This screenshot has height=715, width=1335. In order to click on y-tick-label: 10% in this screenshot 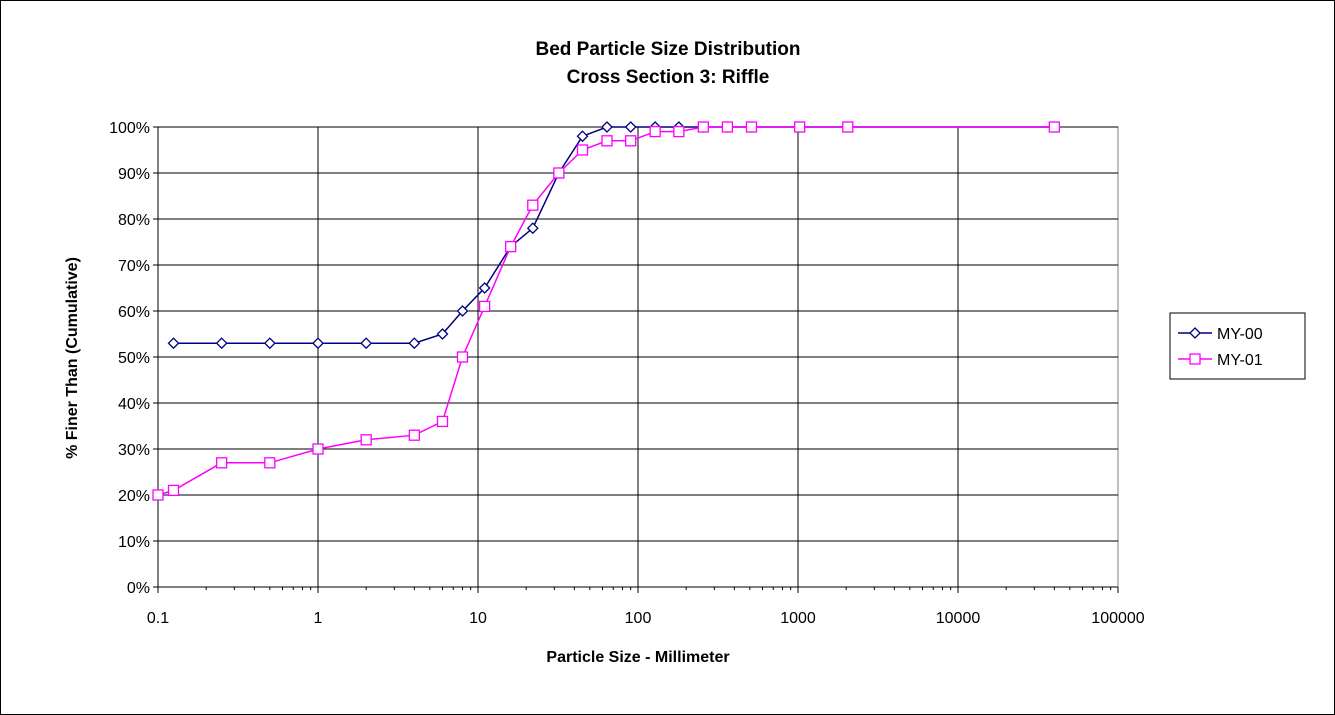, I will do `click(134, 542)`.